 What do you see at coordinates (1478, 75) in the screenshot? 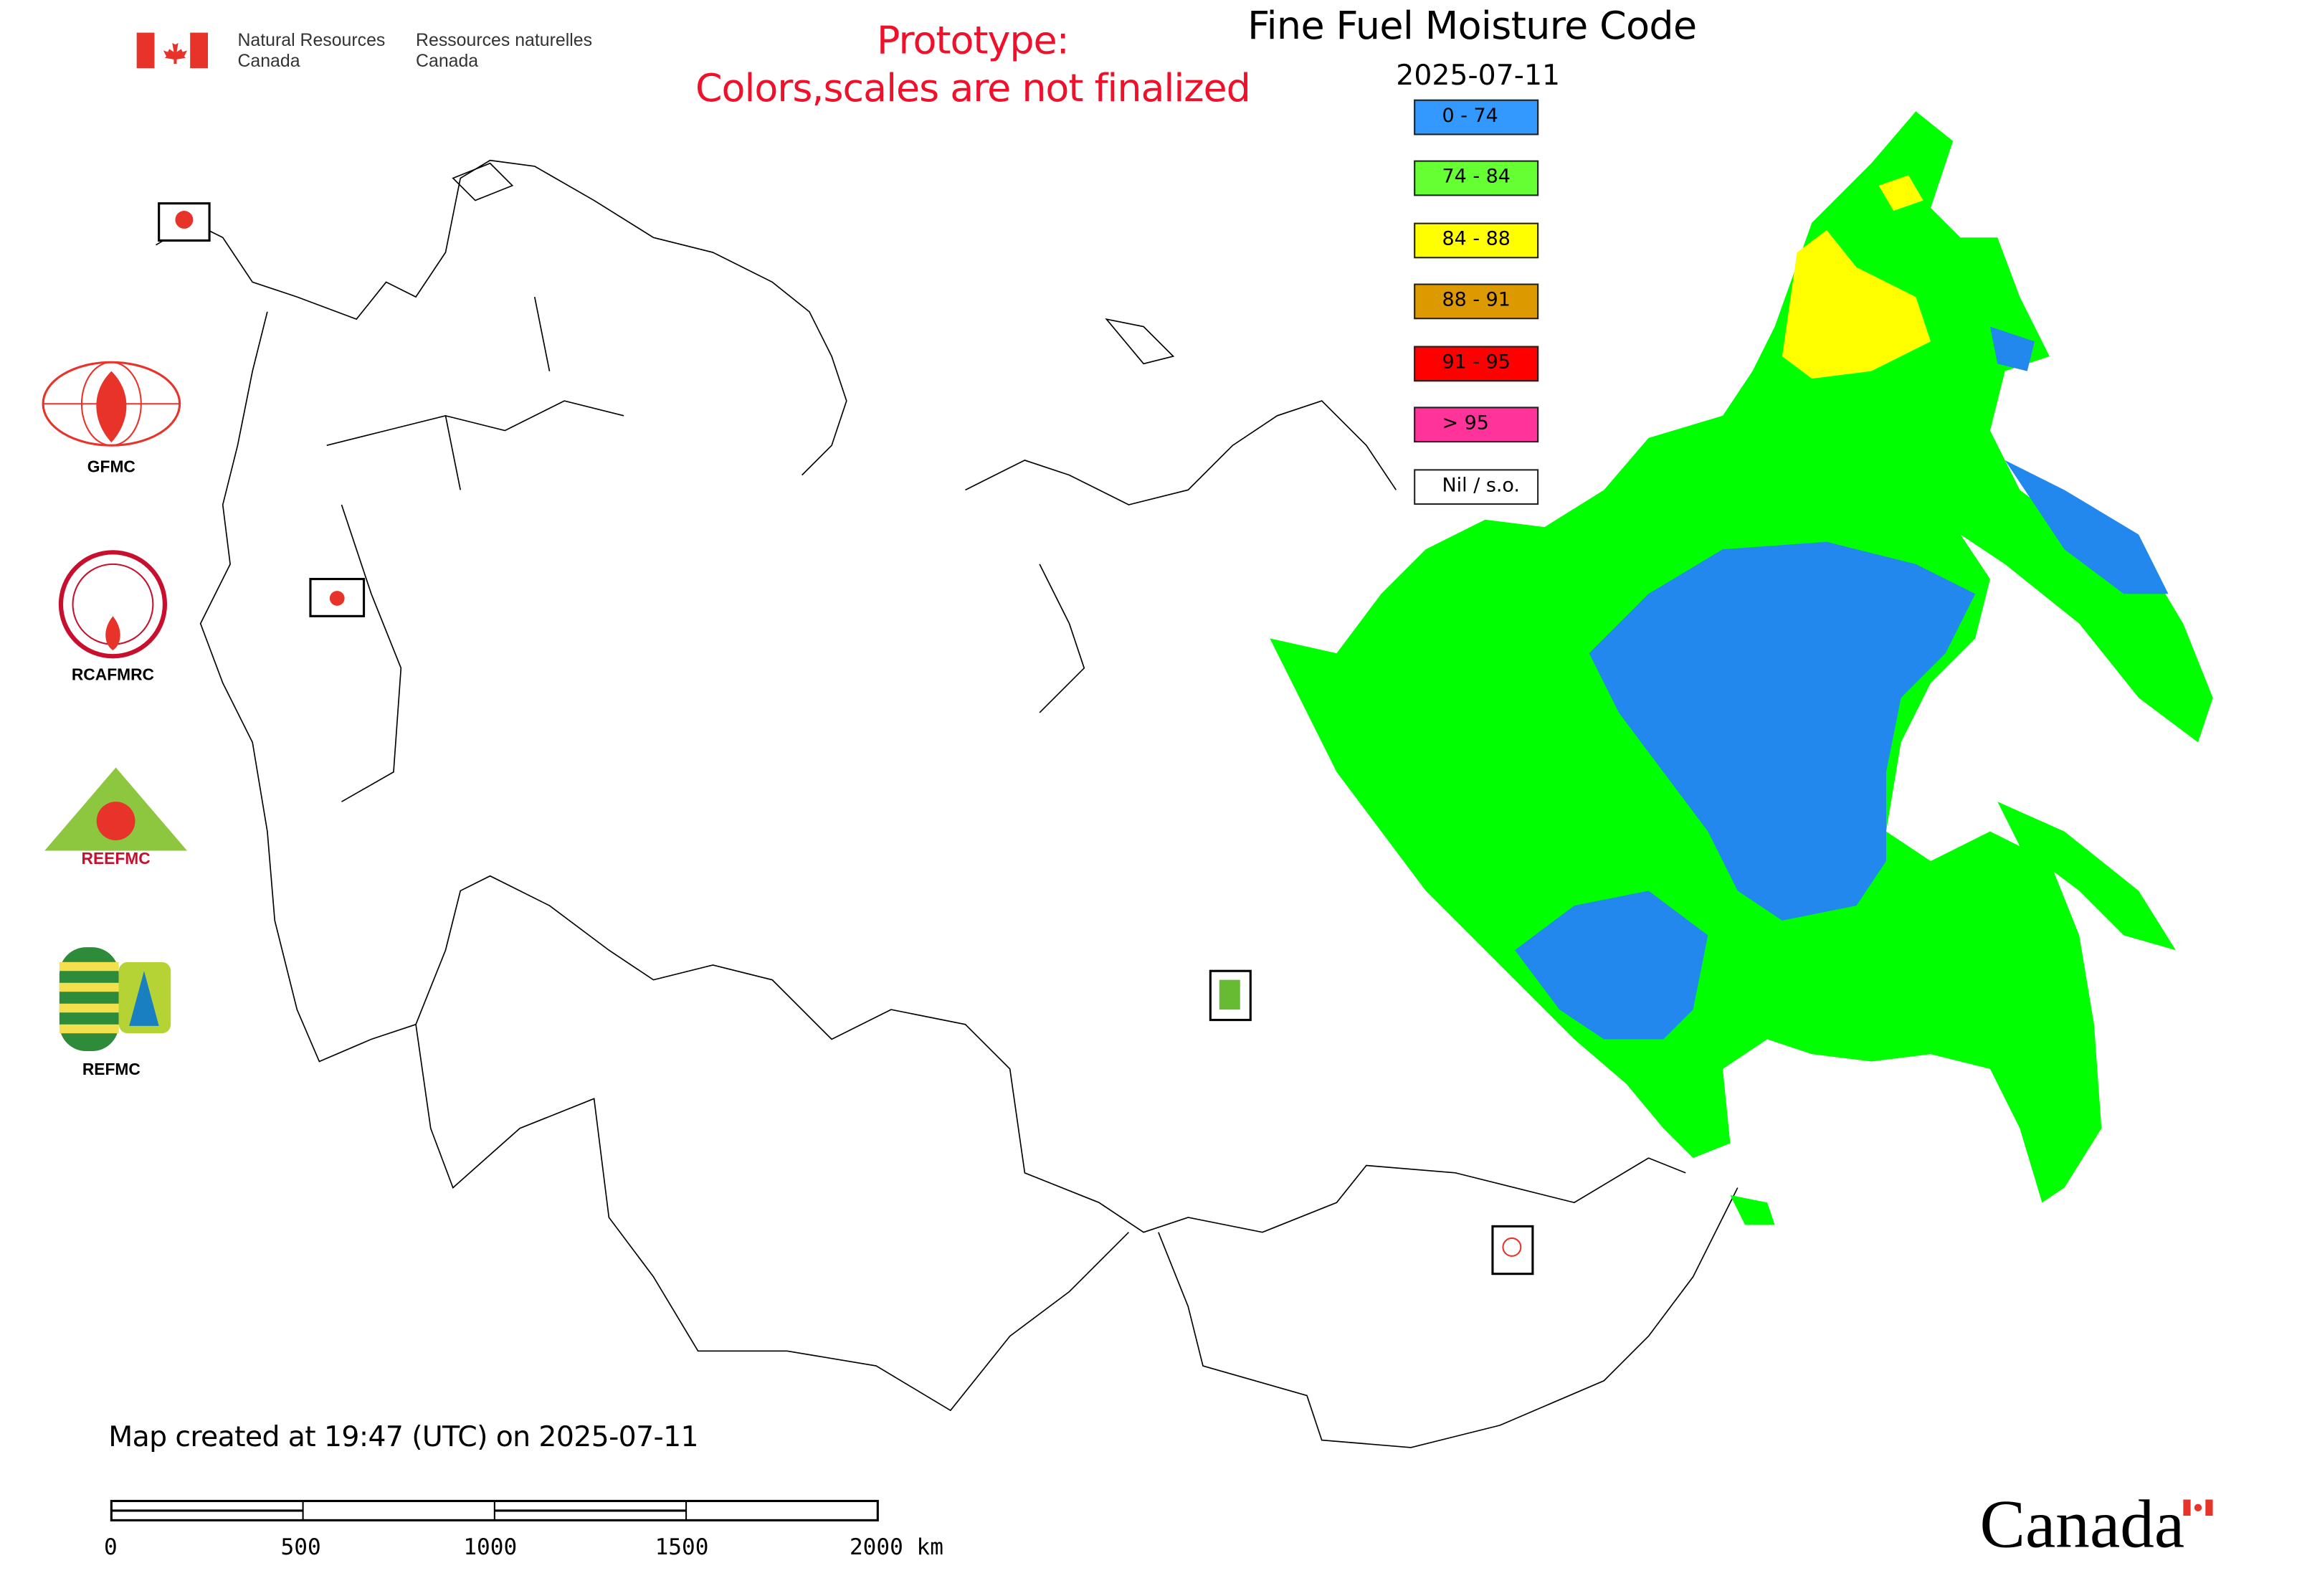
I see `map-date: 2025-07-11` at bounding box center [1478, 75].